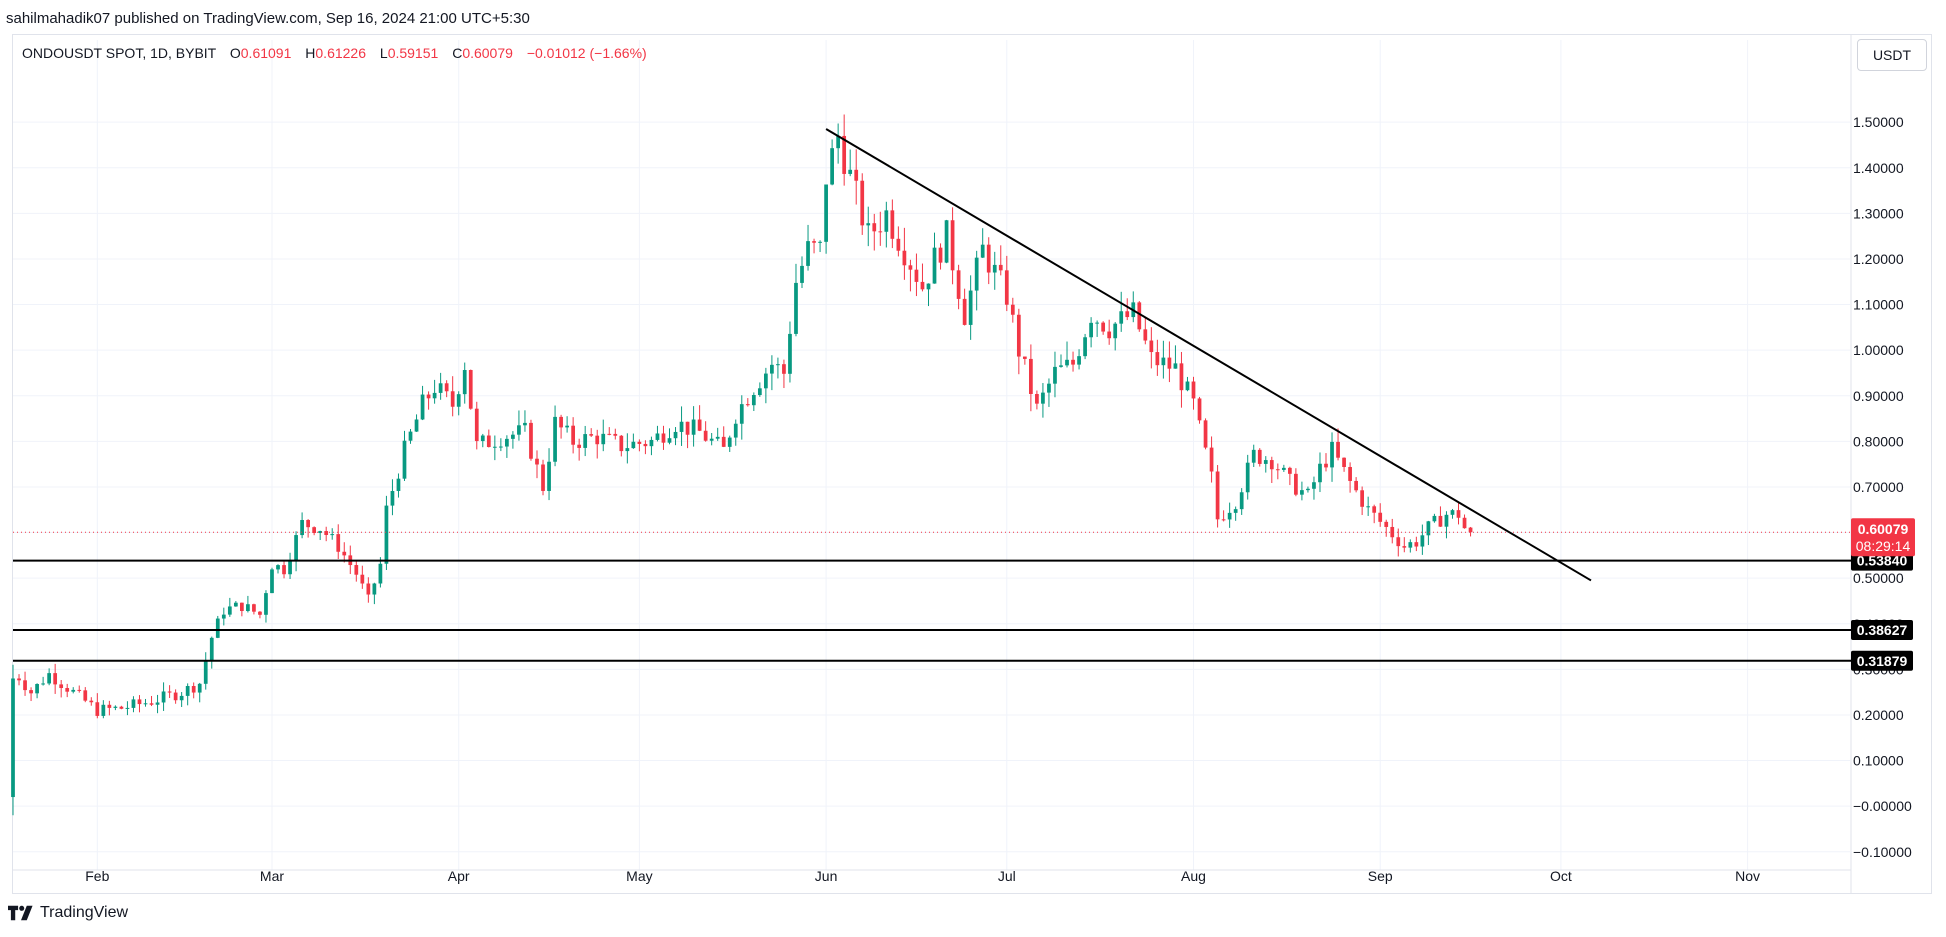 The image size is (1946, 937). What do you see at coordinates (1878, 259) in the screenshot?
I see `y-tick-label: 1.20000` at bounding box center [1878, 259].